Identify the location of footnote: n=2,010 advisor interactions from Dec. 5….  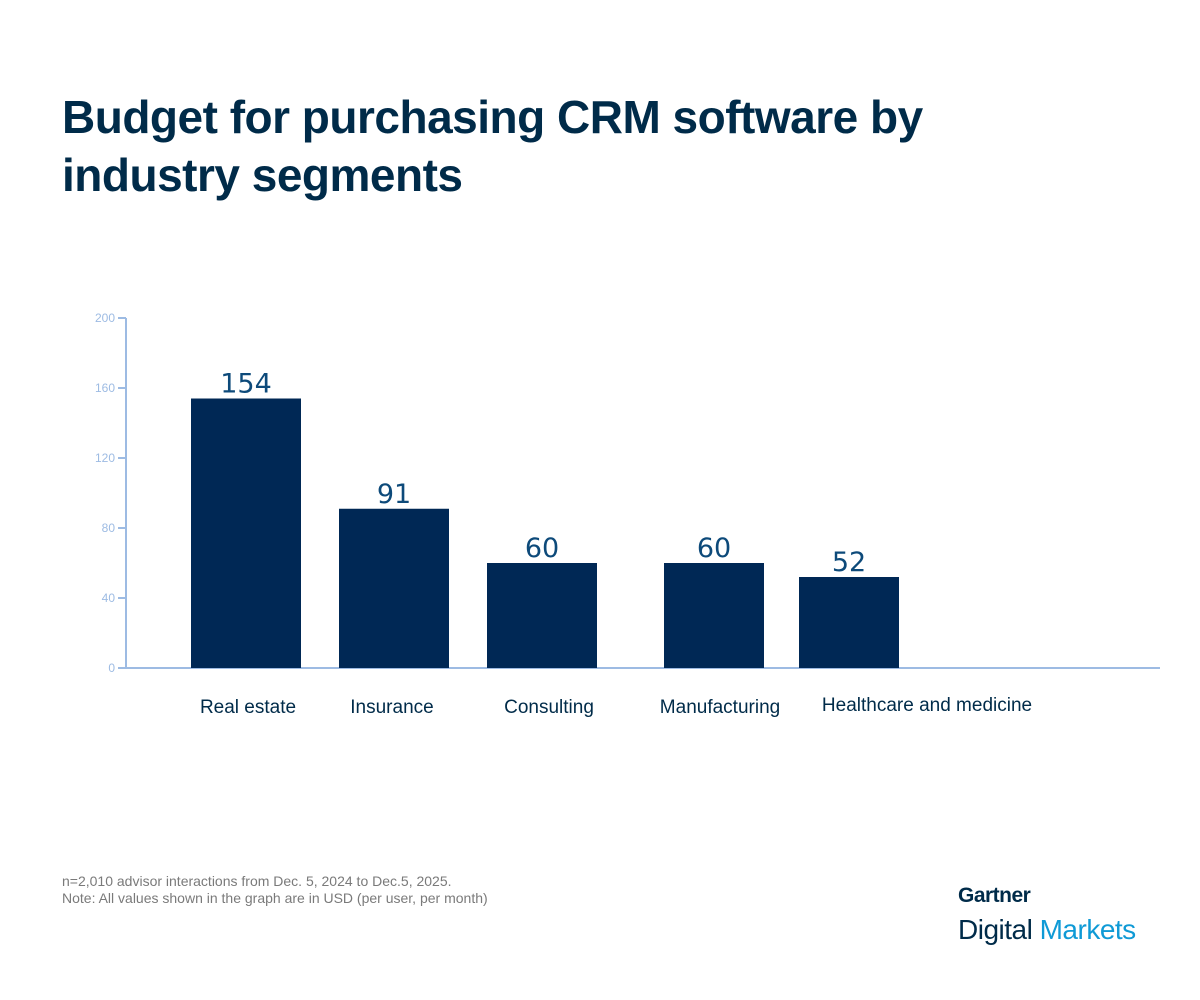
(275, 890).